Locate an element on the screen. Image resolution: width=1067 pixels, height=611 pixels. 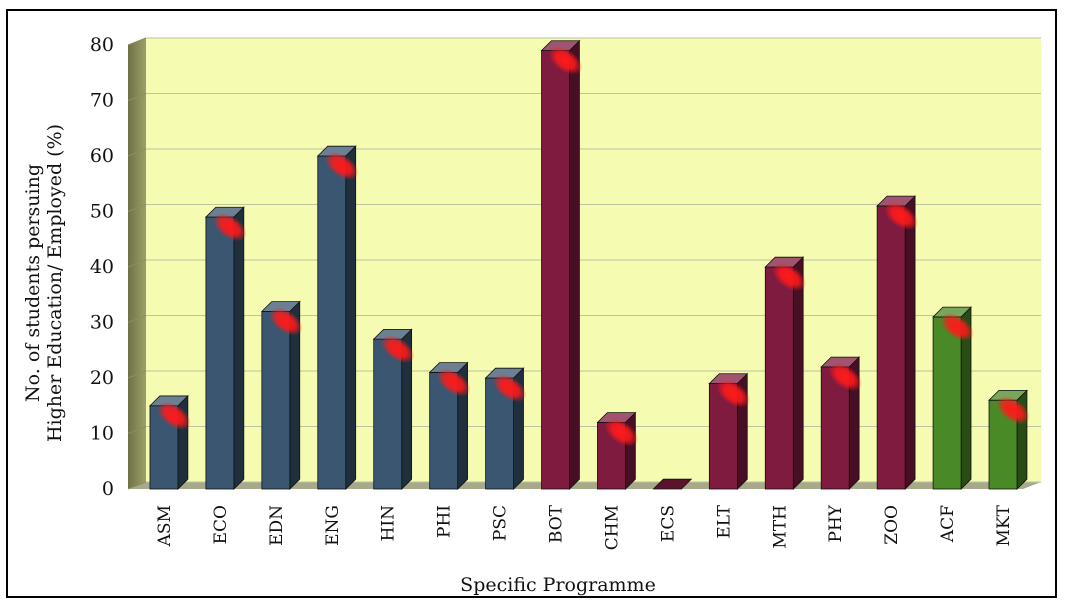
y-tick-label: 40 is located at coordinates (102, 267).